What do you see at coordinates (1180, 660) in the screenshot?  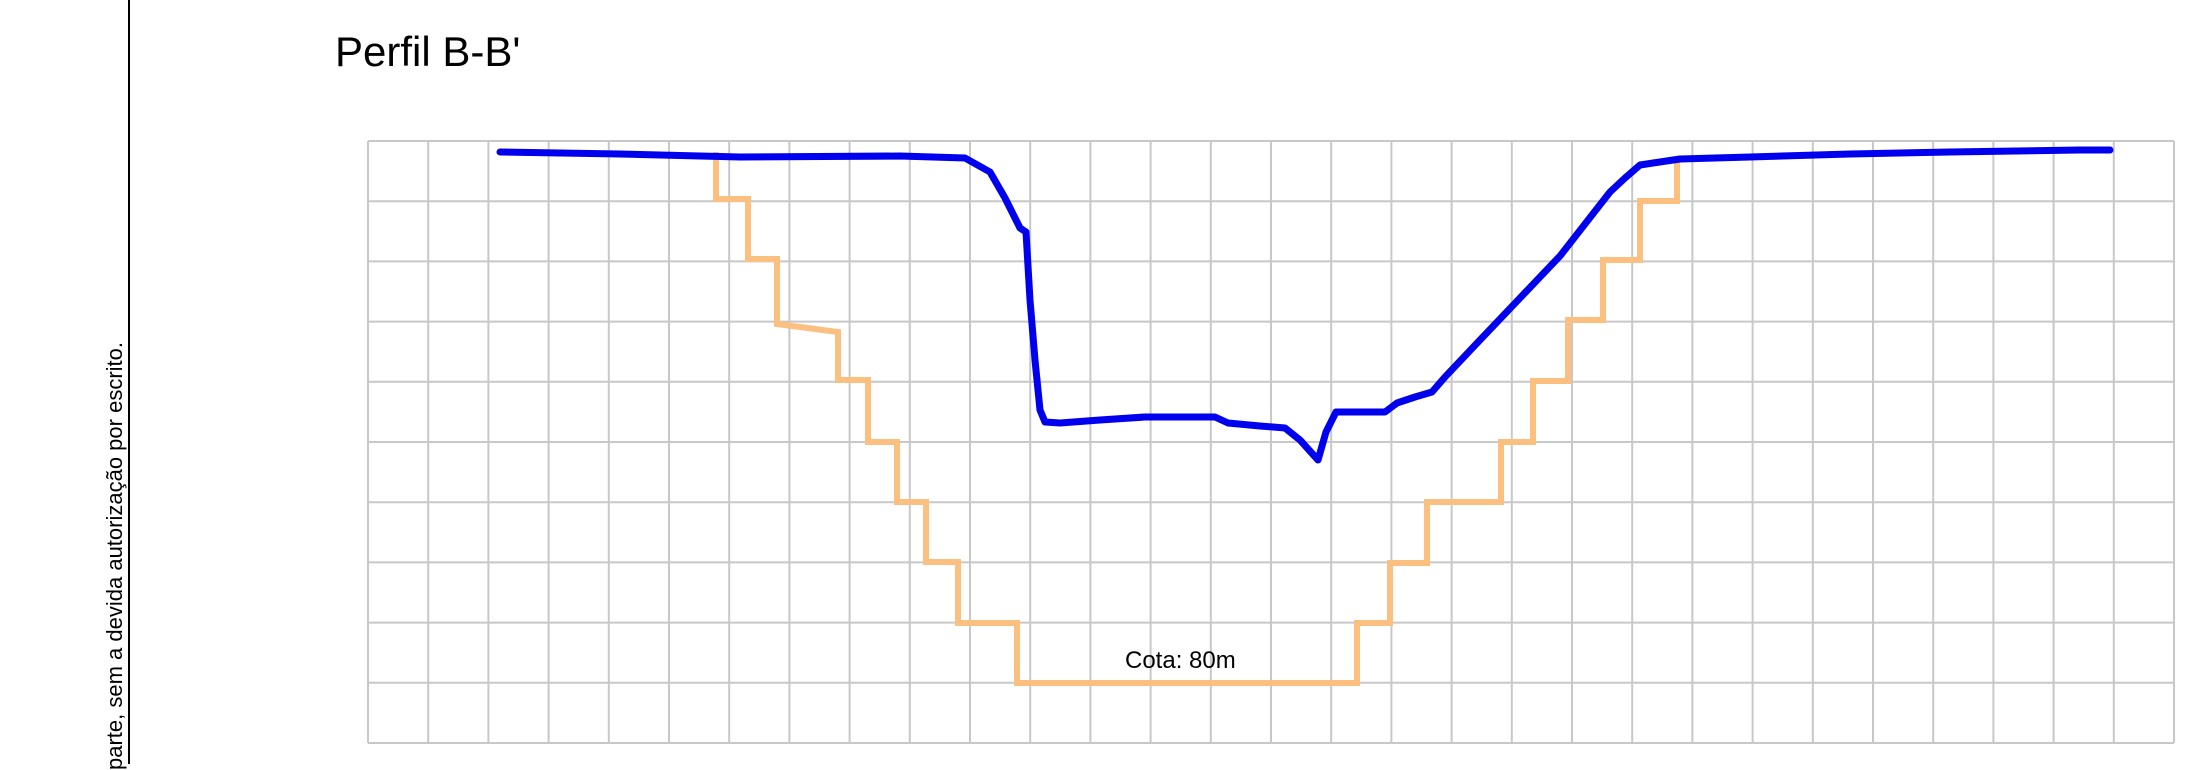 I see `level-annotation: Cota: 80m` at bounding box center [1180, 660].